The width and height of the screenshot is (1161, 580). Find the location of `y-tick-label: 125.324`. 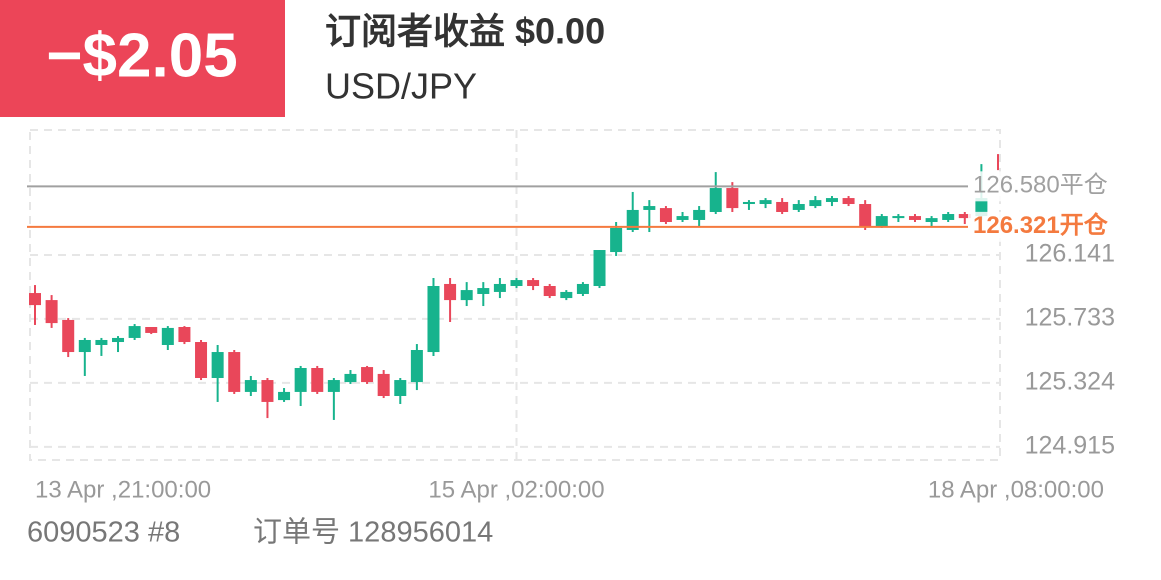

y-tick-label: 125.324 is located at coordinates (1070, 381).